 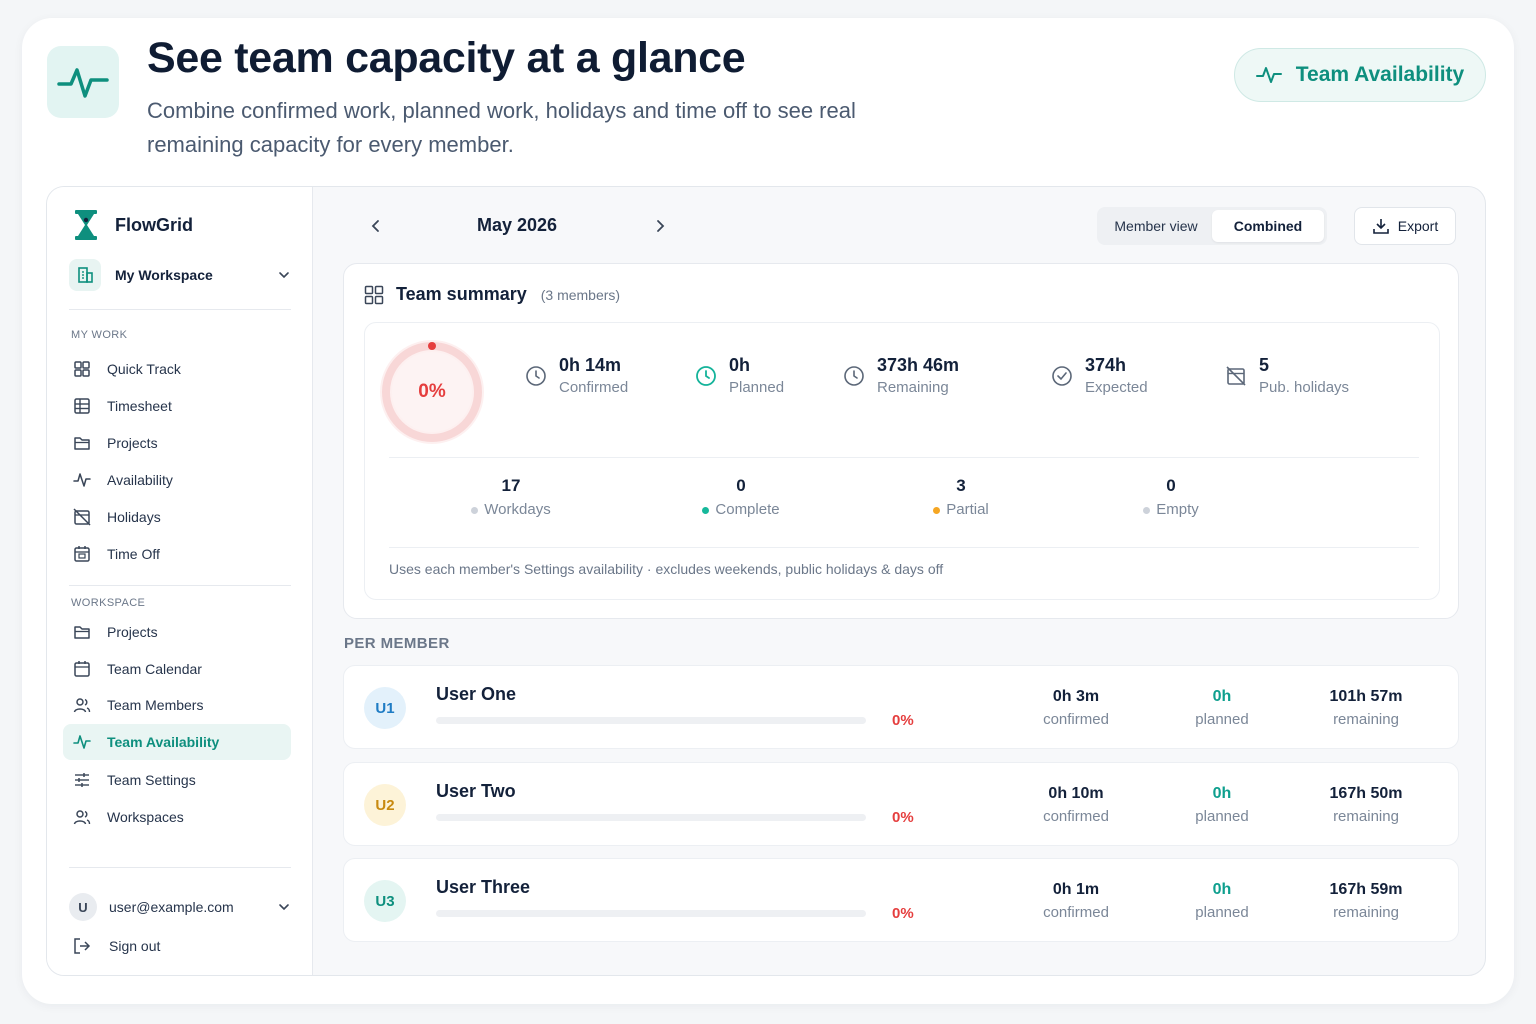 What do you see at coordinates (1264, 365) in the screenshot?
I see `stat-value: 5` at bounding box center [1264, 365].